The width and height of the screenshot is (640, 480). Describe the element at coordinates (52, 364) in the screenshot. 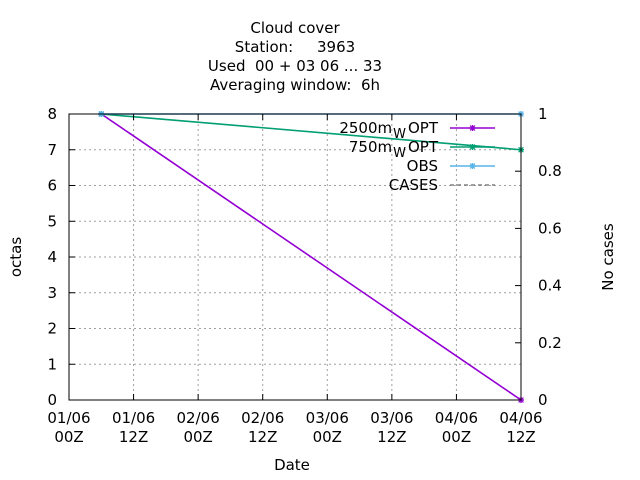

I see `y-tick-label: 1` at that location.